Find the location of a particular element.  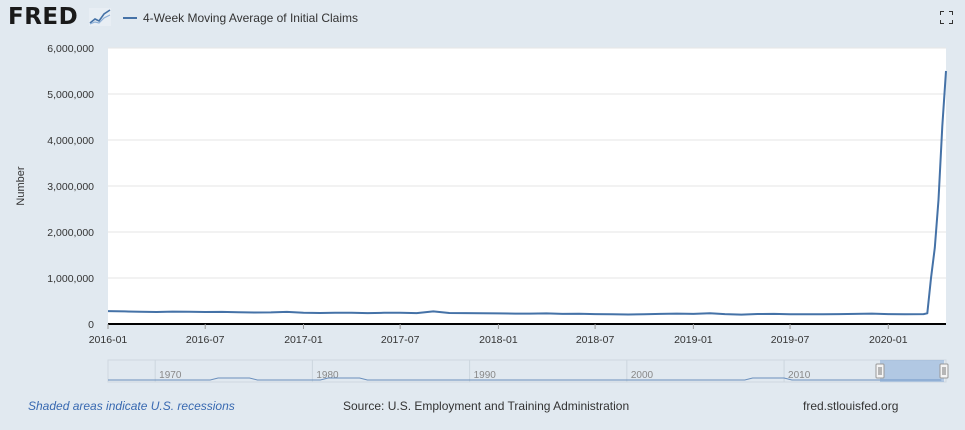

x-tick-label: 2018-01 is located at coordinates (498, 340).